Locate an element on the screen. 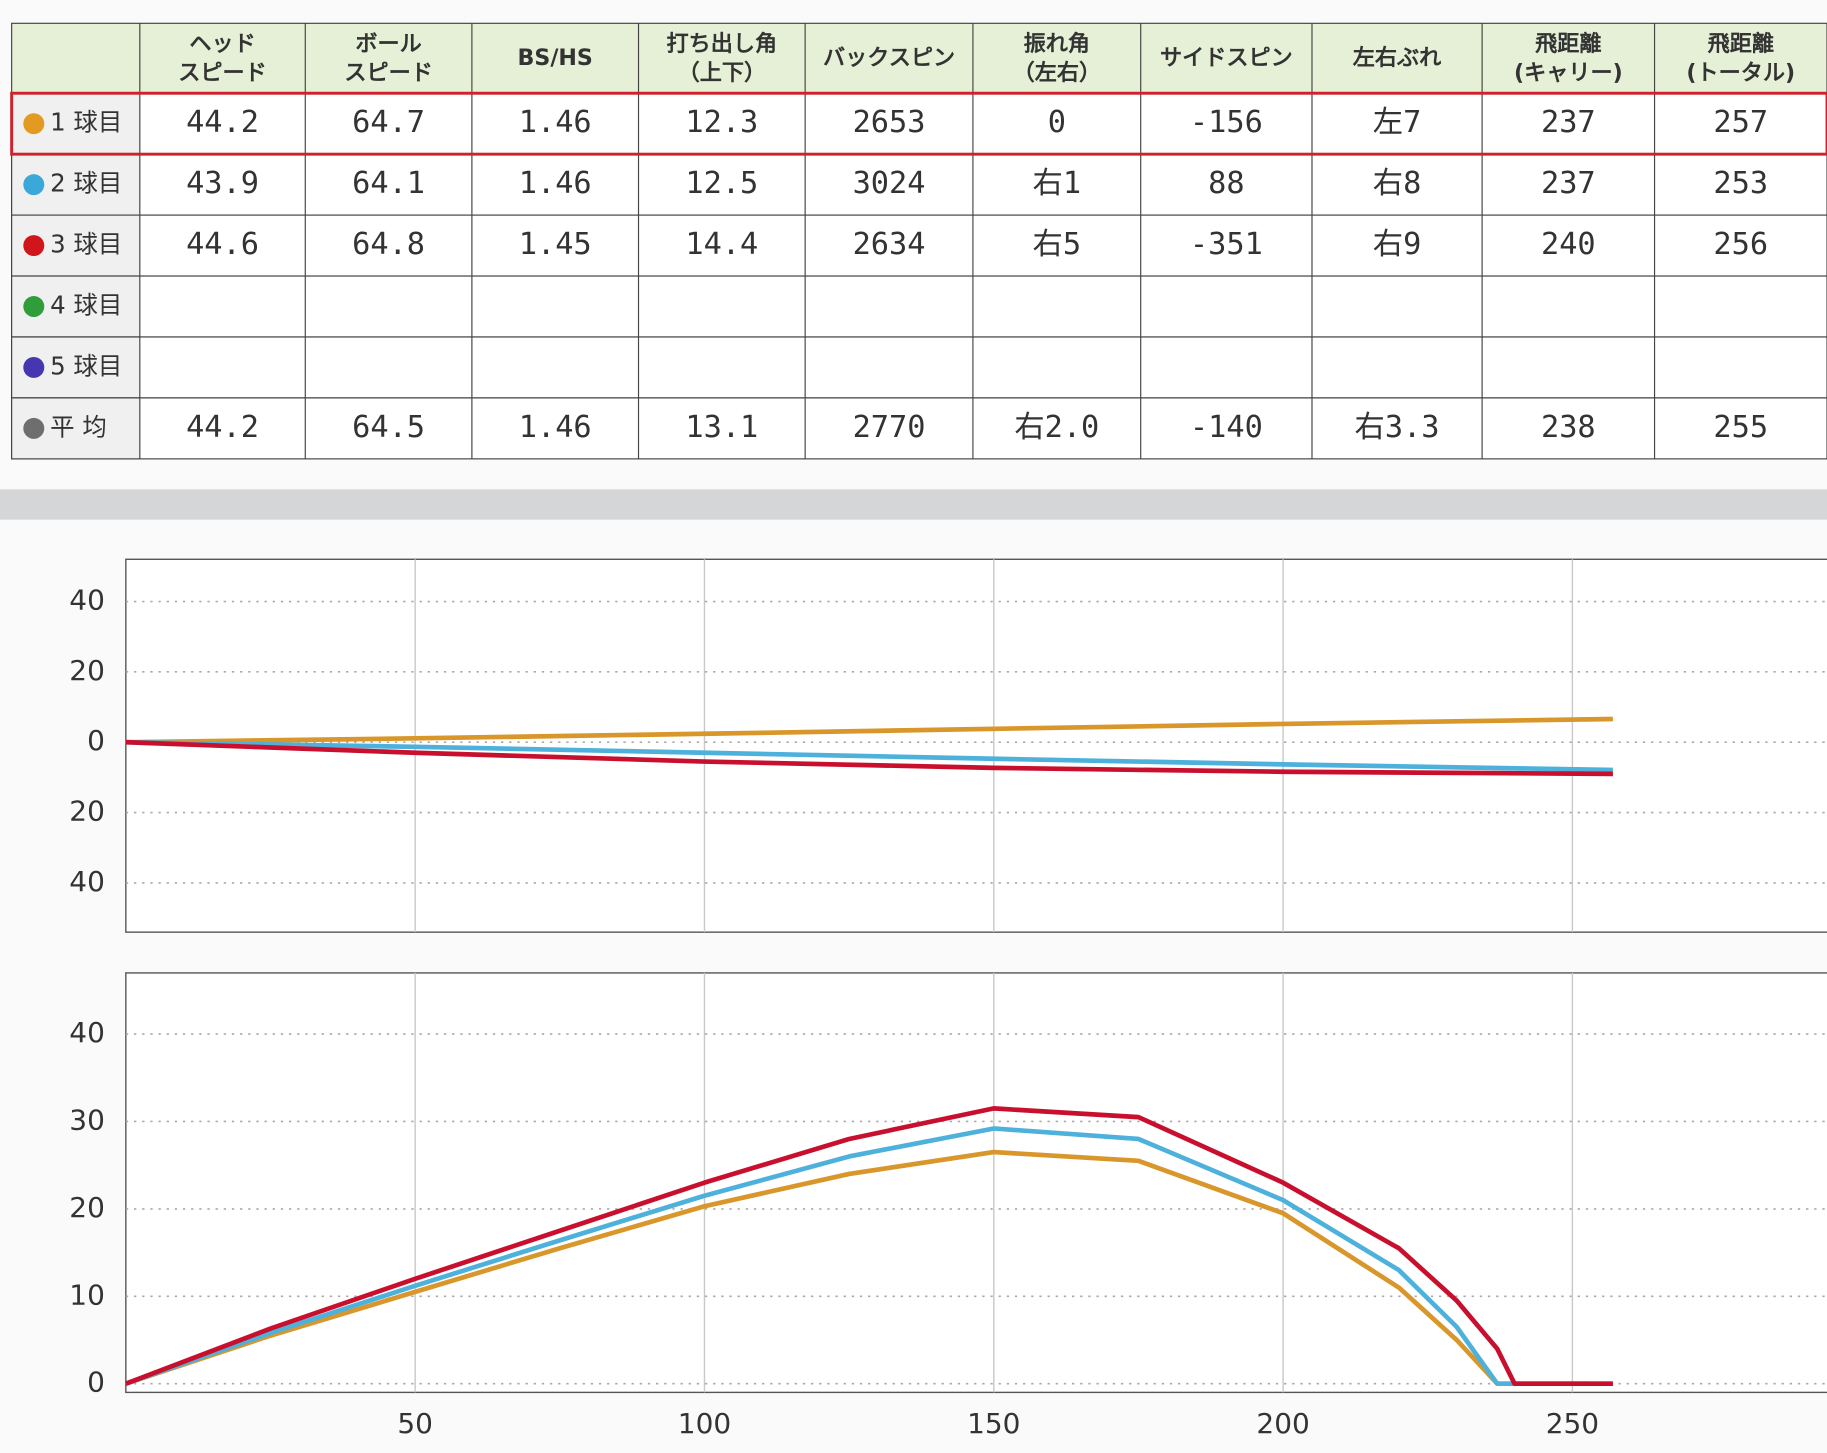 This screenshot has width=1827, height=1453. separator is located at coordinates (913, 504).